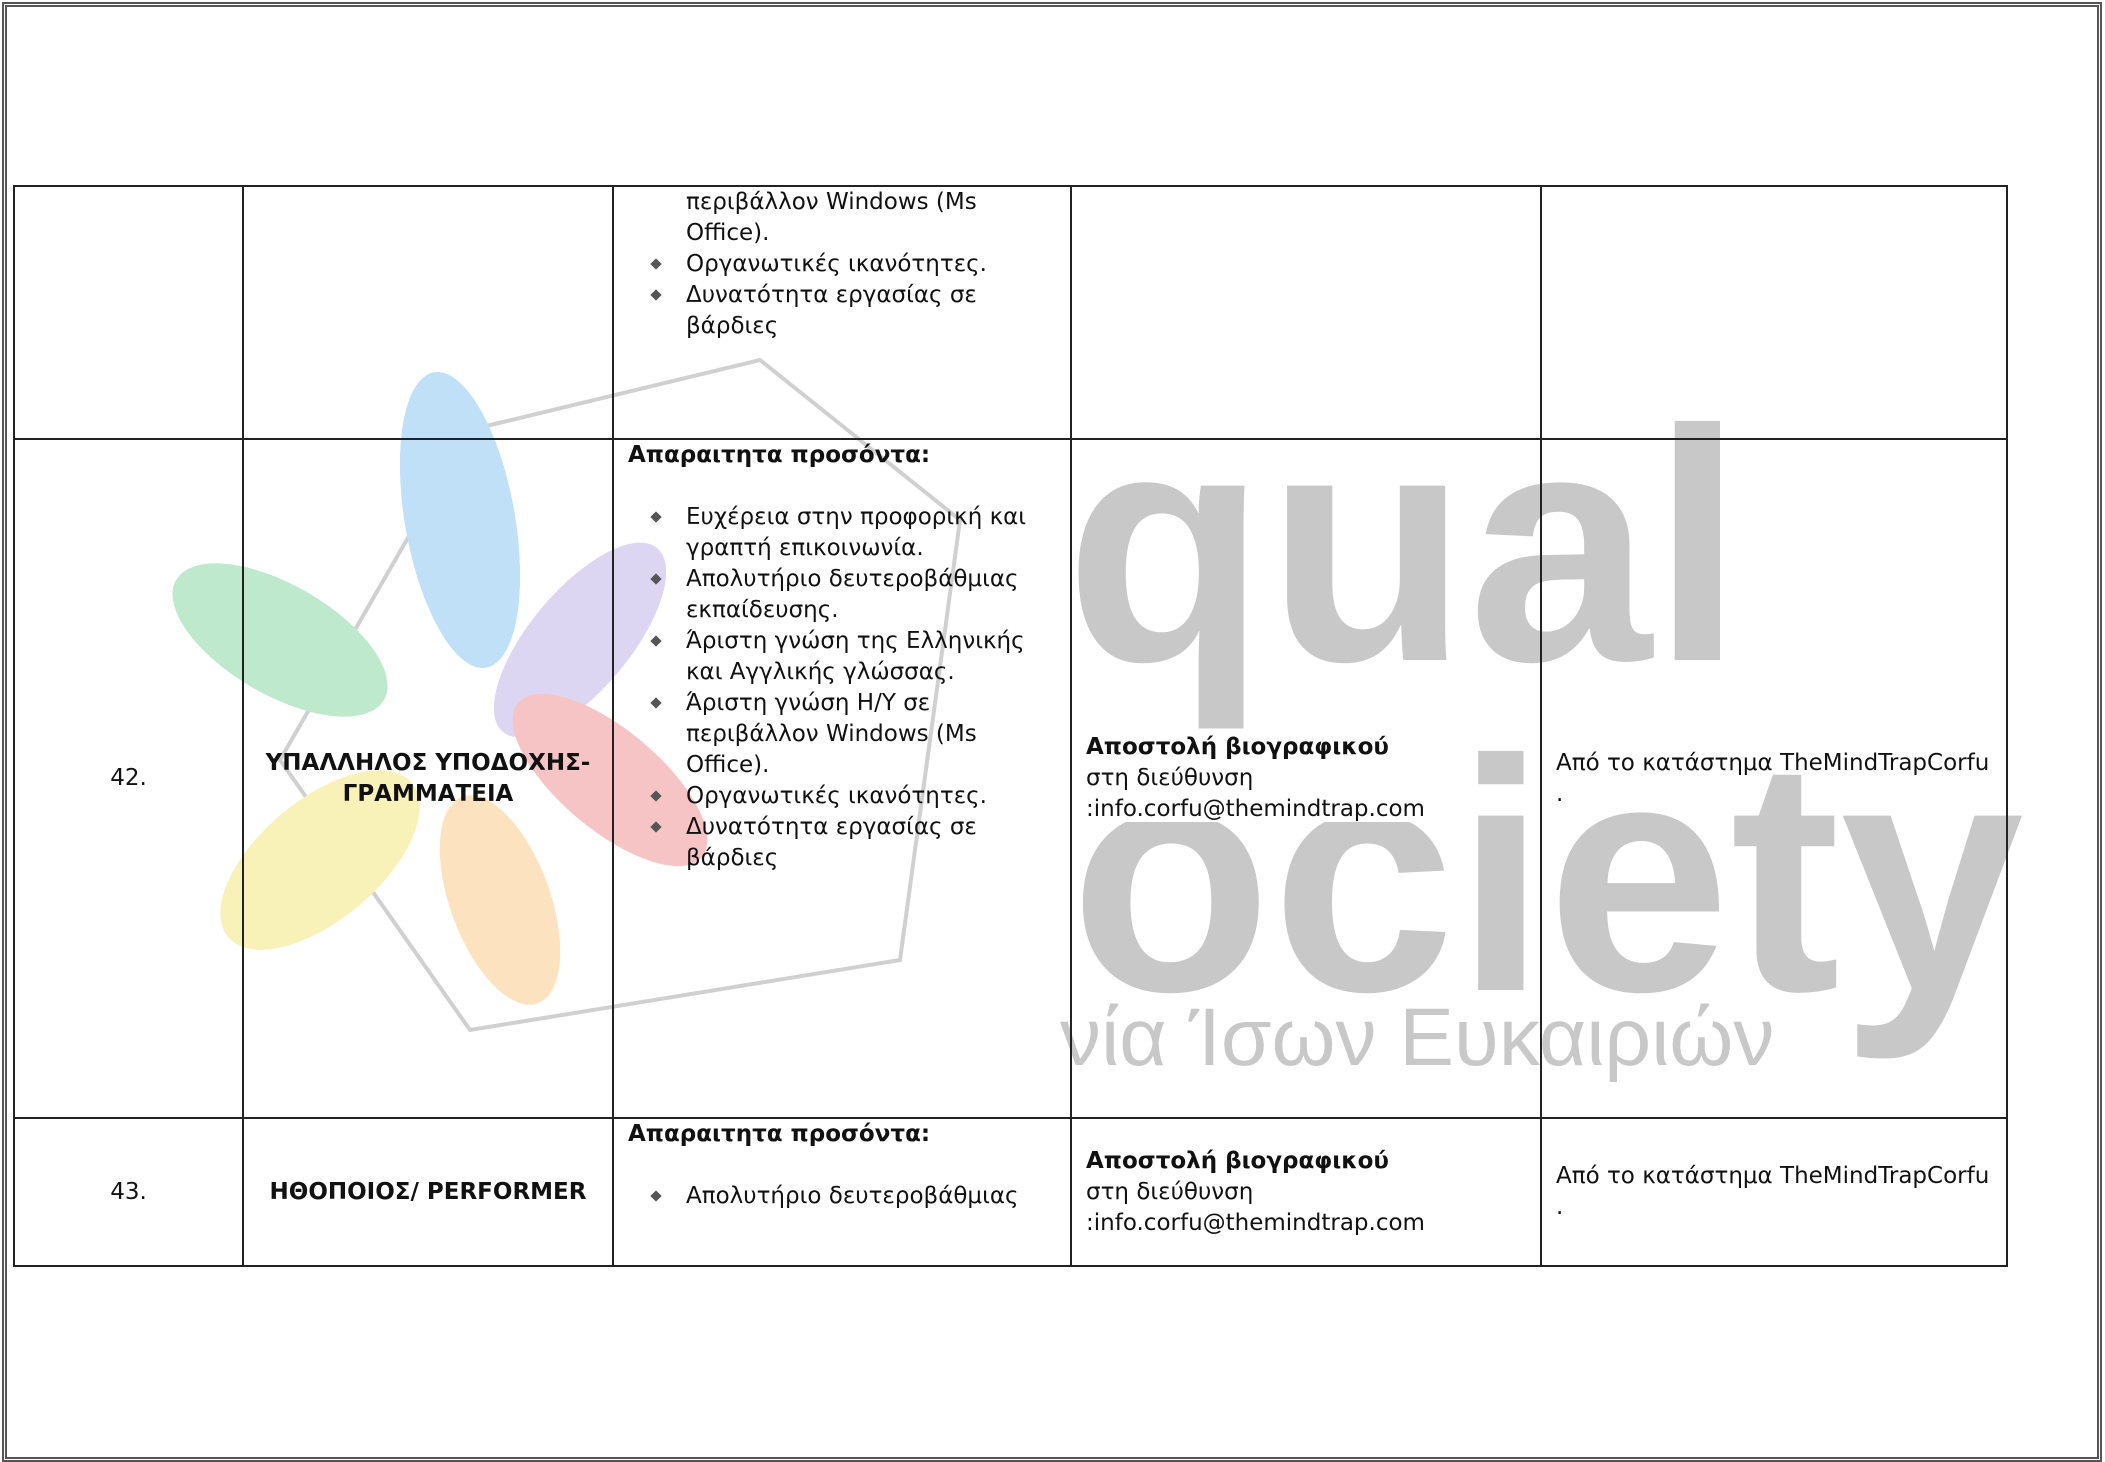  What do you see at coordinates (831, 217) in the screenshot?
I see `list-continuation: περιβάλλον Windows (Ms Office).` at bounding box center [831, 217].